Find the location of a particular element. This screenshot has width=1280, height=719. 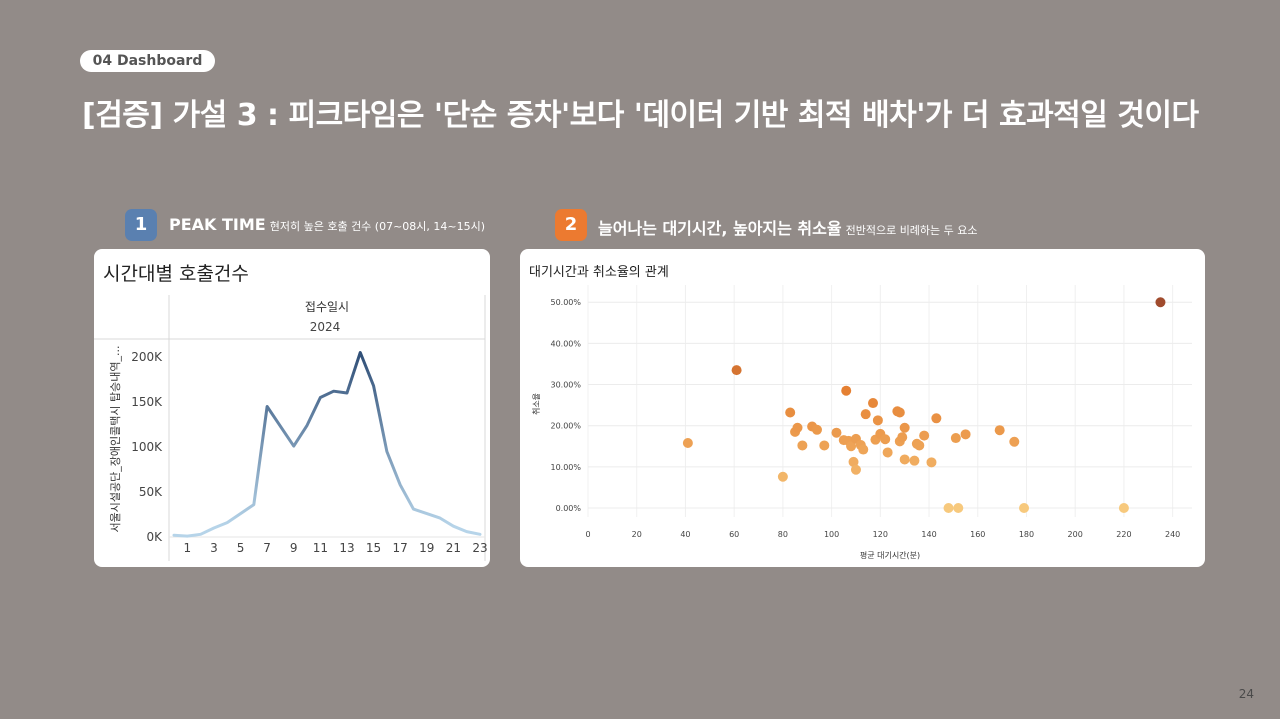

scatter-y-tick-label: 30.00% is located at coordinates (565, 385).